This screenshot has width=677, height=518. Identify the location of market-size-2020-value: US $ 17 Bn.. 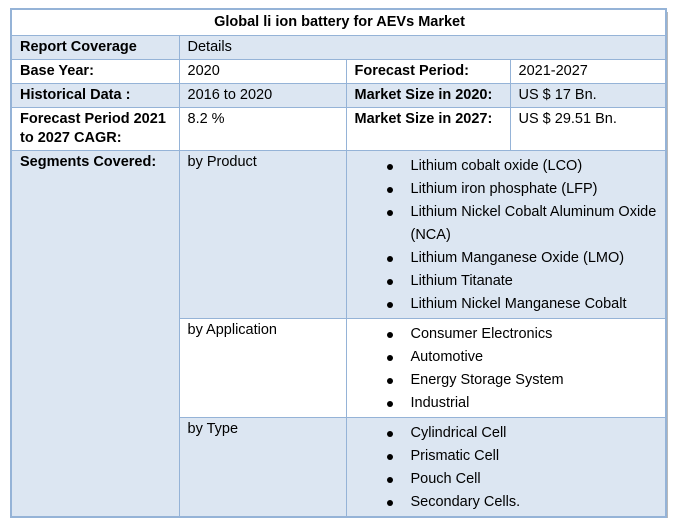
(588, 95).